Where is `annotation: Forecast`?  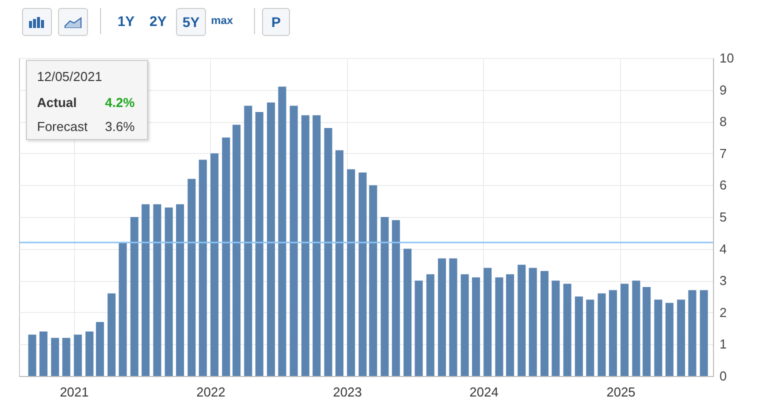
annotation: Forecast is located at coordinates (62, 126).